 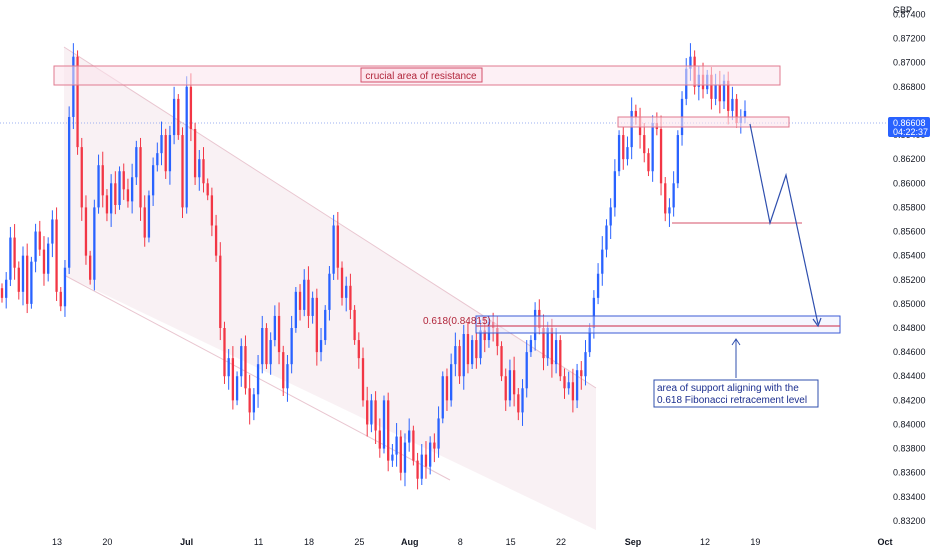 What do you see at coordinates (909, 87) in the screenshot?
I see `price-tick-label: 0.86800` at bounding box center [909, 87].